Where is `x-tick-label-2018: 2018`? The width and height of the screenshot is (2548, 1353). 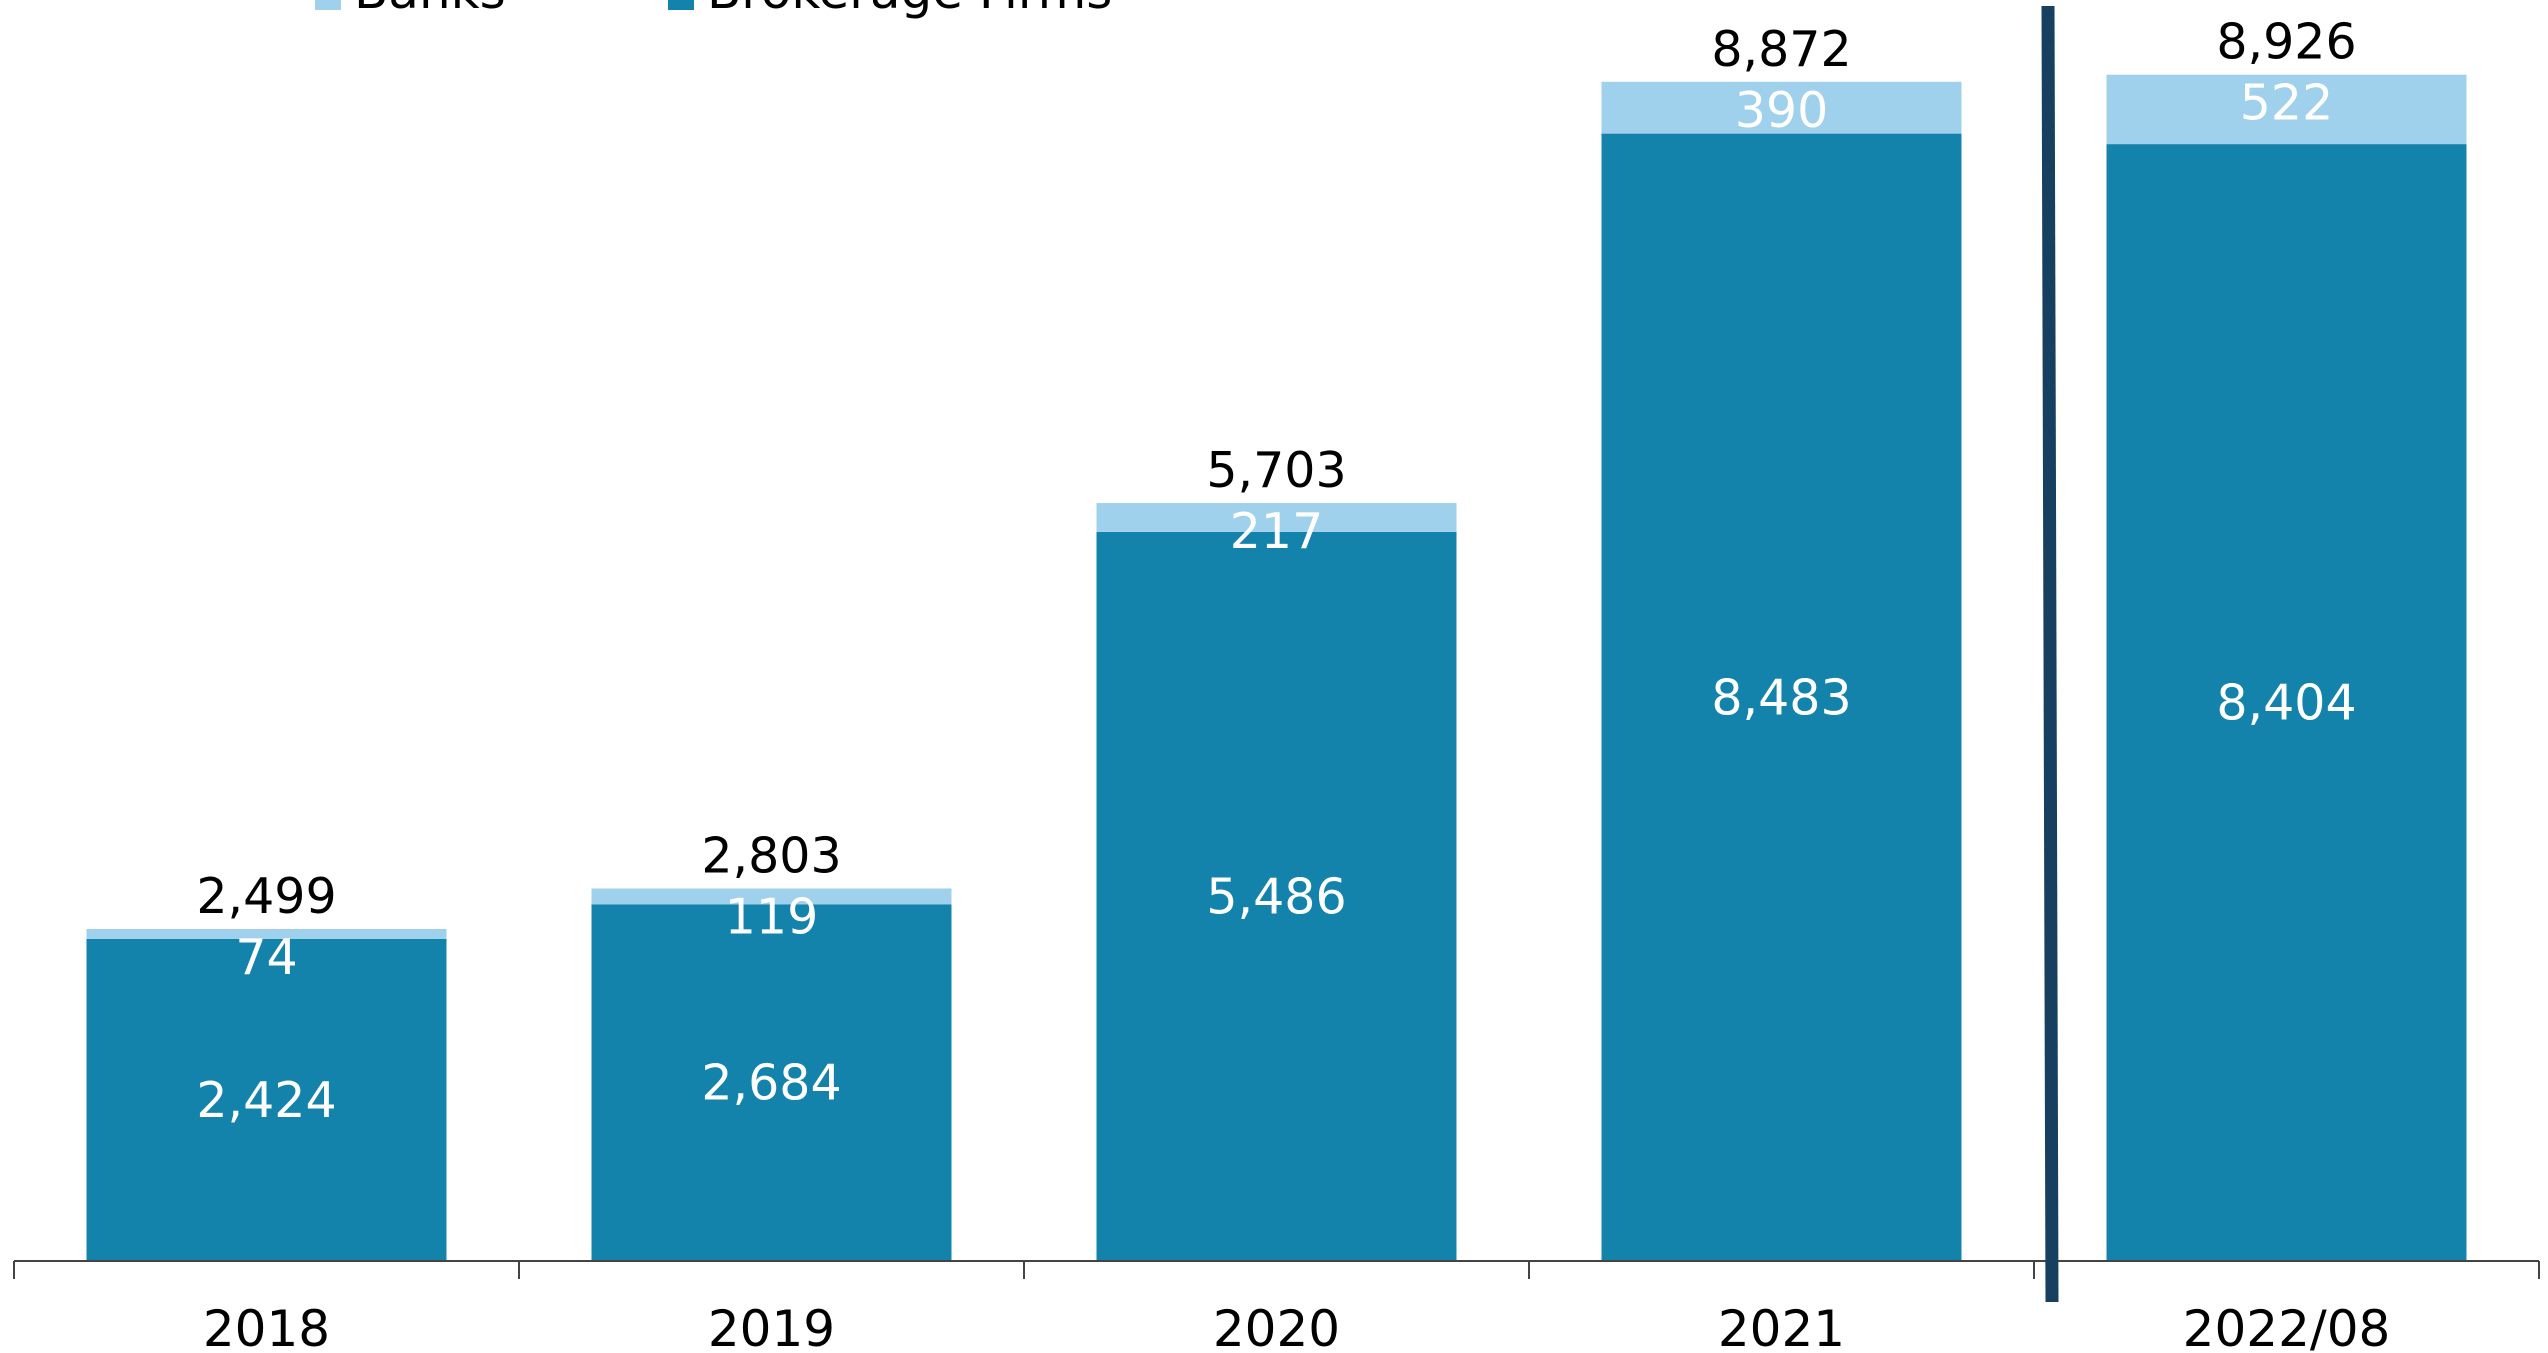 x-tick-label-2018: 2018 is located at coordinates (266, 1326).